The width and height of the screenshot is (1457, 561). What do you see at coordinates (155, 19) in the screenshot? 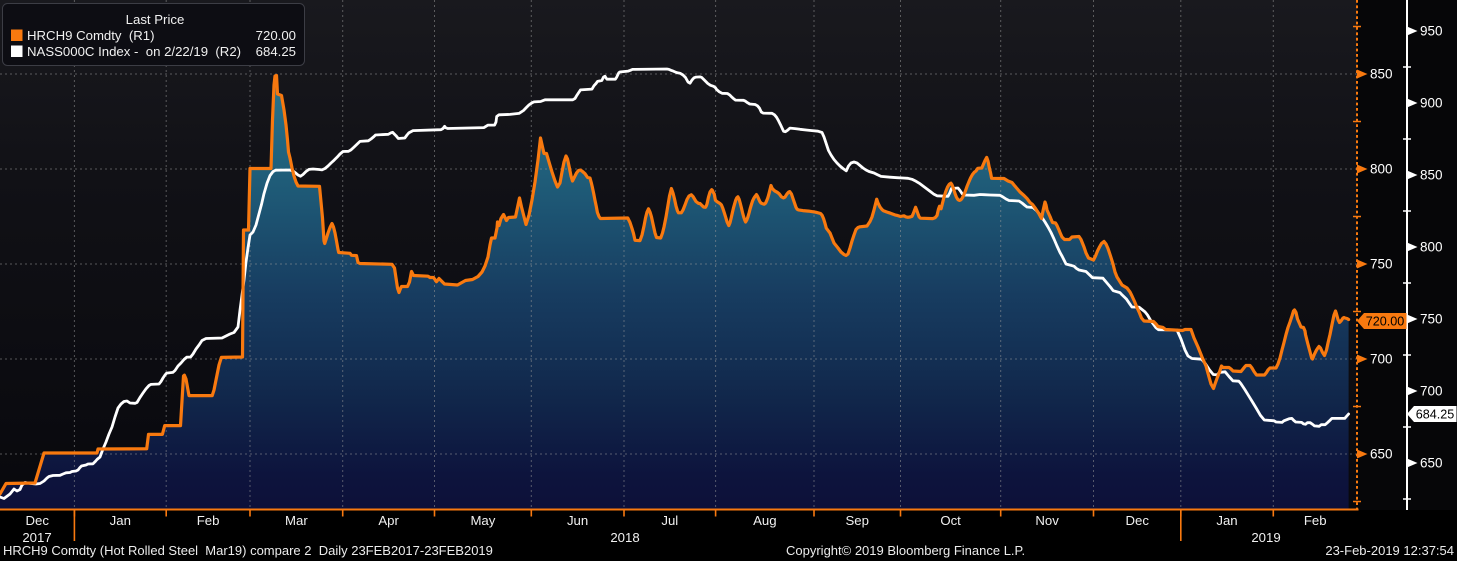
I see `svg-text: Last Price` at bounding box center [155, 19].